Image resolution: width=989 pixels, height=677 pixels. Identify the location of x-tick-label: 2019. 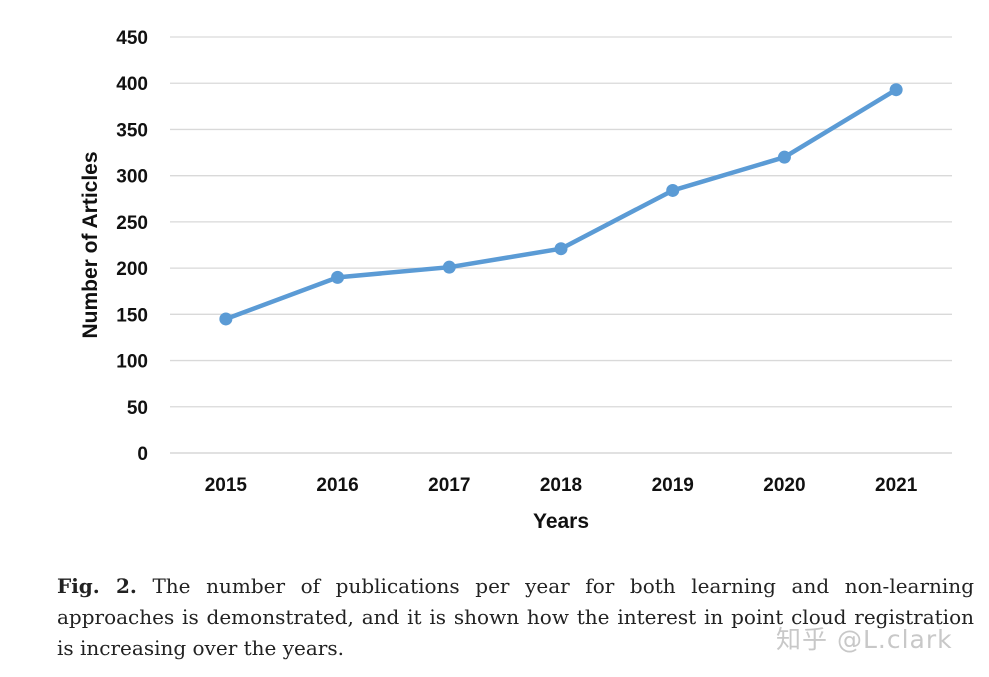
(673, 485).